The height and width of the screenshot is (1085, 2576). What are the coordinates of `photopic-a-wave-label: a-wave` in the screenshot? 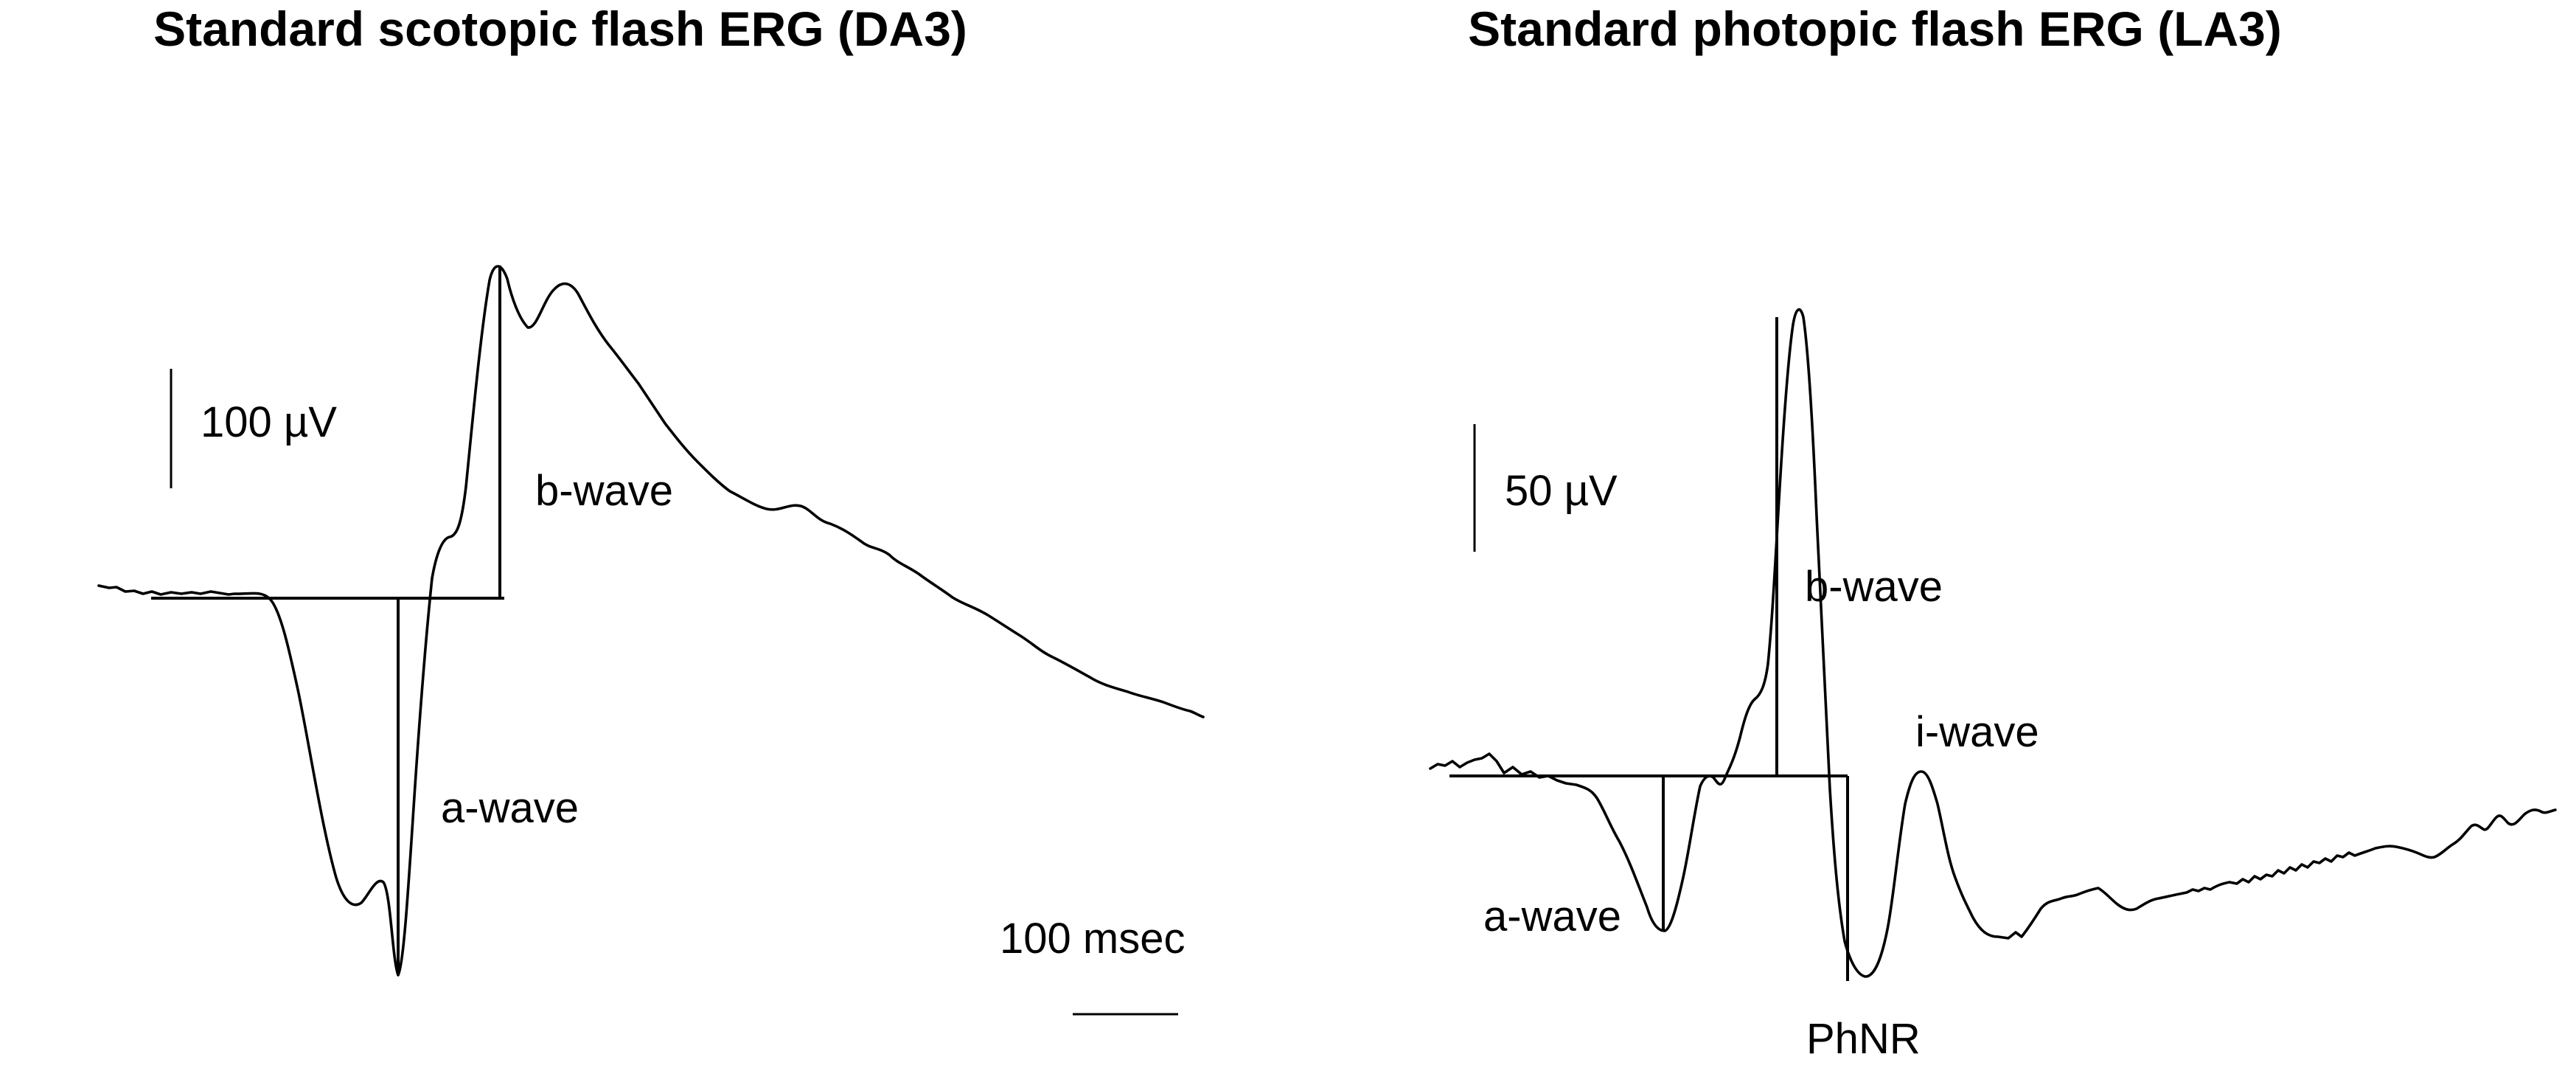 It's located at (1552, 916).